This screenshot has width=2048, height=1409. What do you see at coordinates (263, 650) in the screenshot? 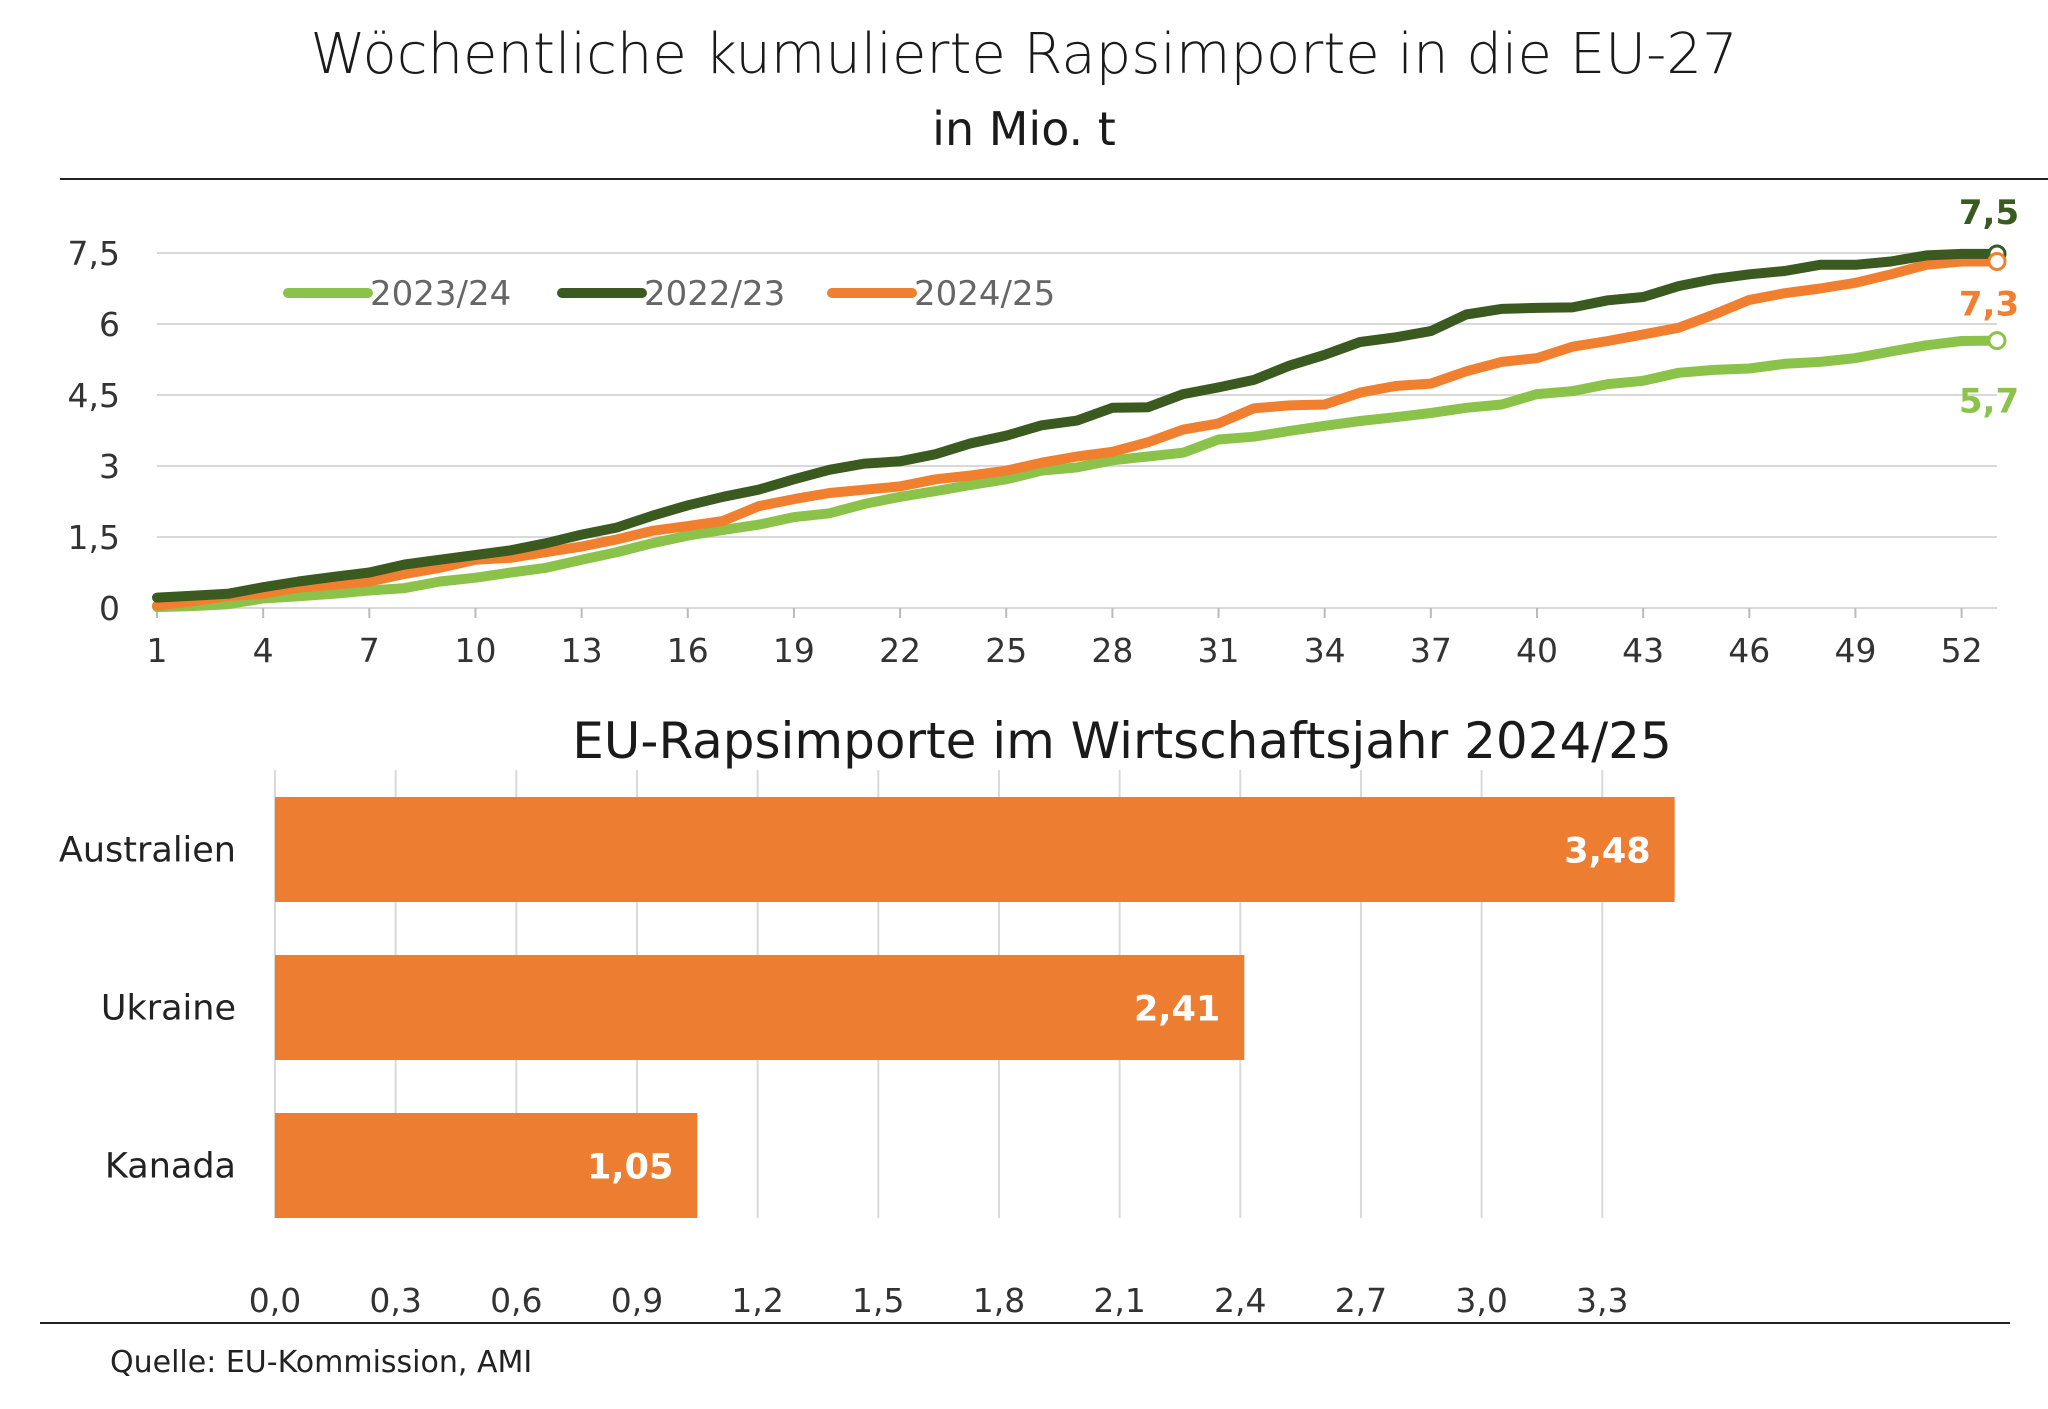
I see `x-tick-label: 4` at bounding box center [263, 650].